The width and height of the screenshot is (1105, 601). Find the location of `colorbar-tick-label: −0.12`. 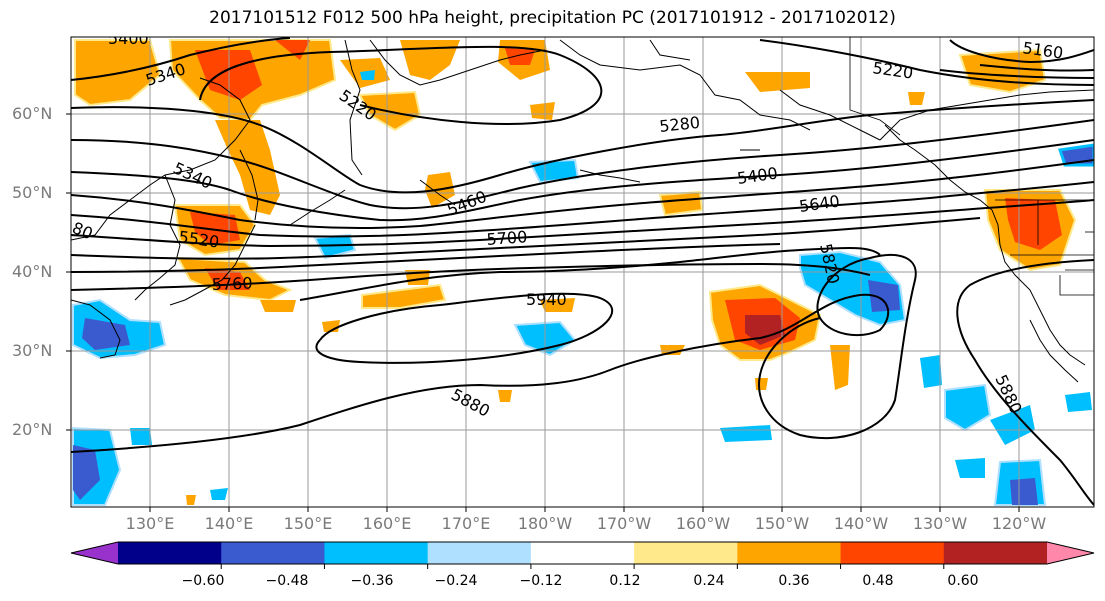

colorbar-tick-label: −0.12 is located at coordinates (541, 581).